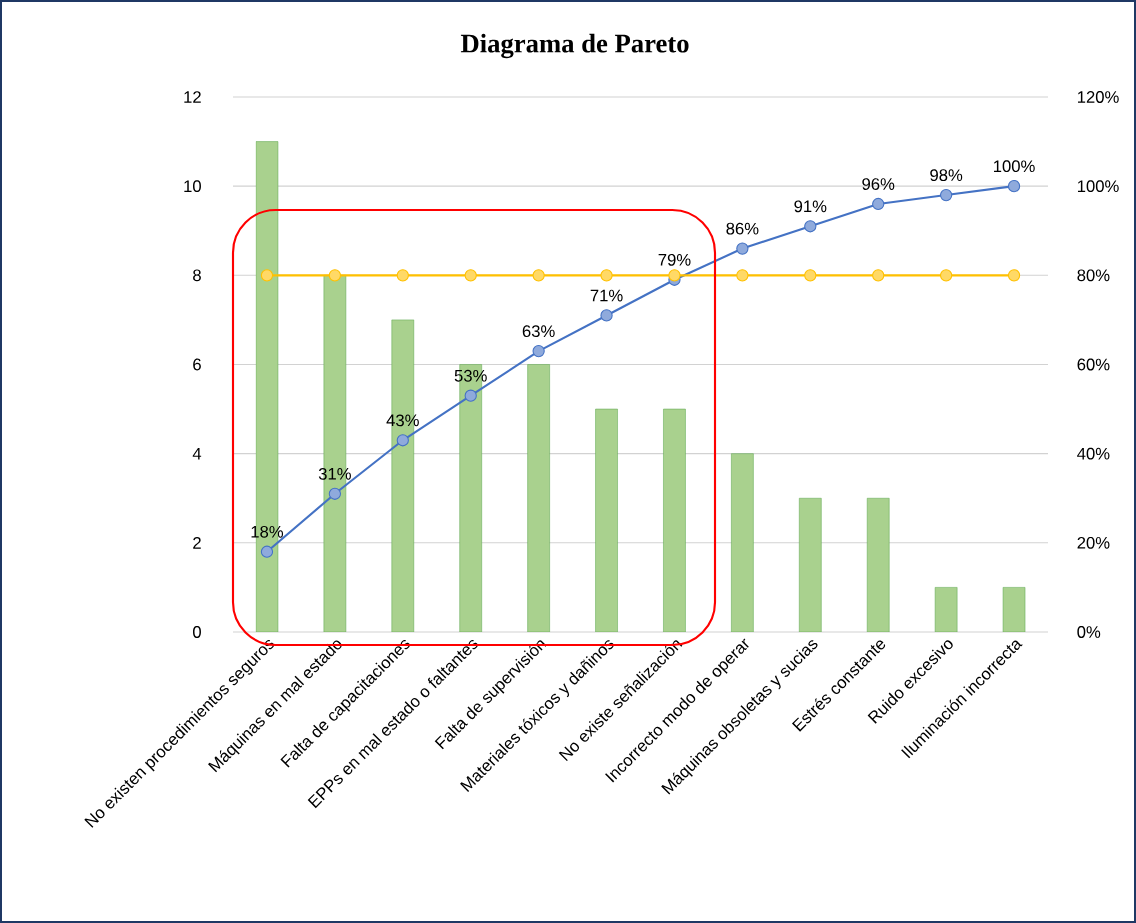 The width and height of the screenshot is (1136, 923). What do you see at coordinates (197, 364) in the screenshot?
I see `y-tick-label: 6` at bounding box center [197, 364].